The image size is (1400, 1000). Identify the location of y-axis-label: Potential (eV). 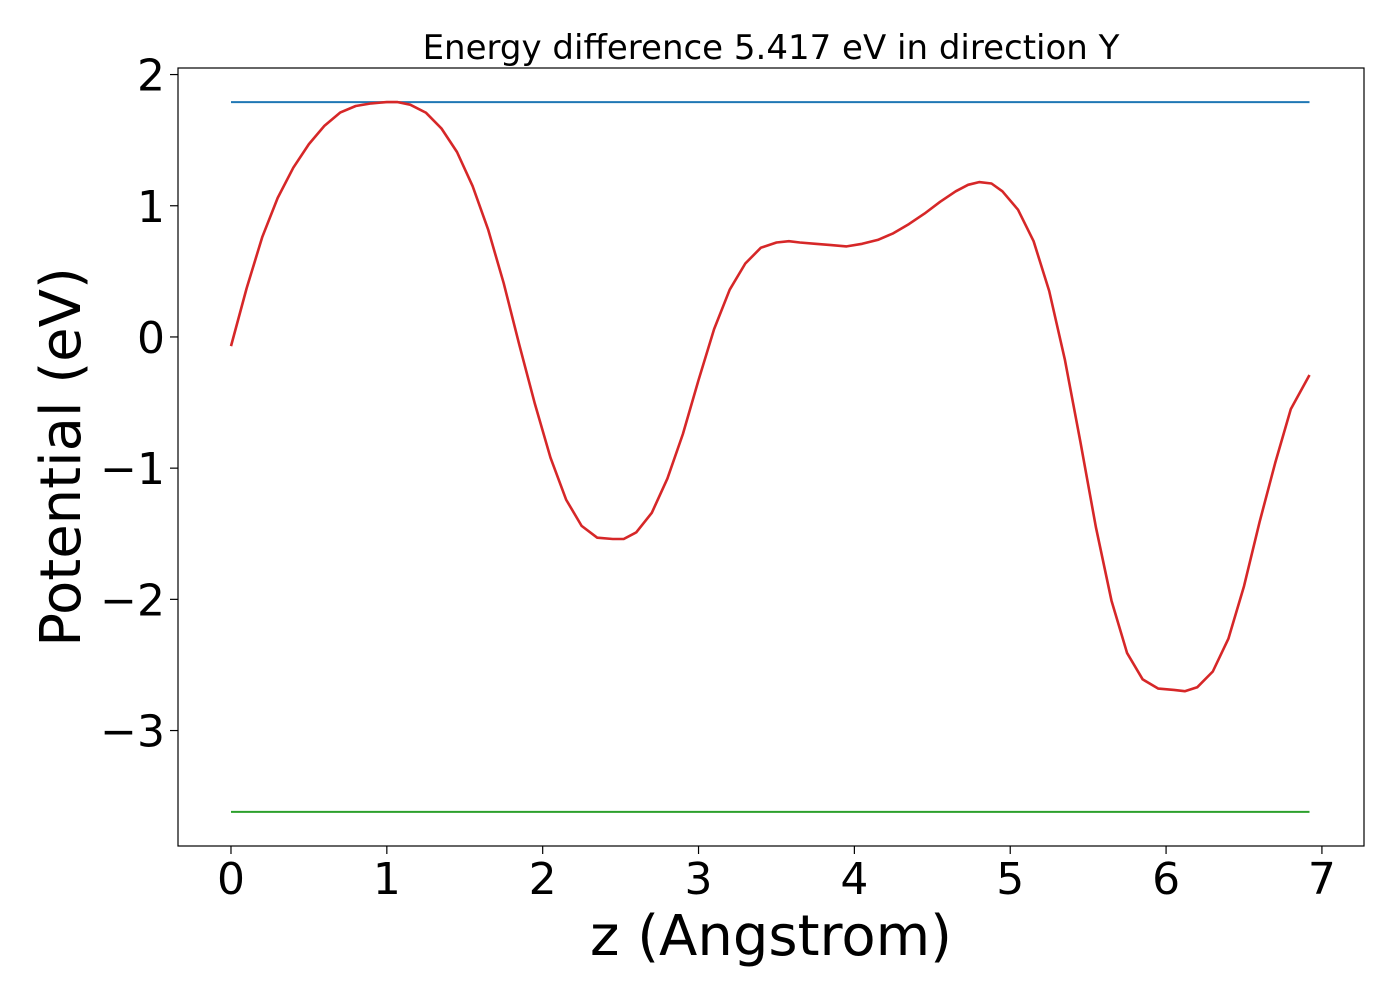
(61, 457).